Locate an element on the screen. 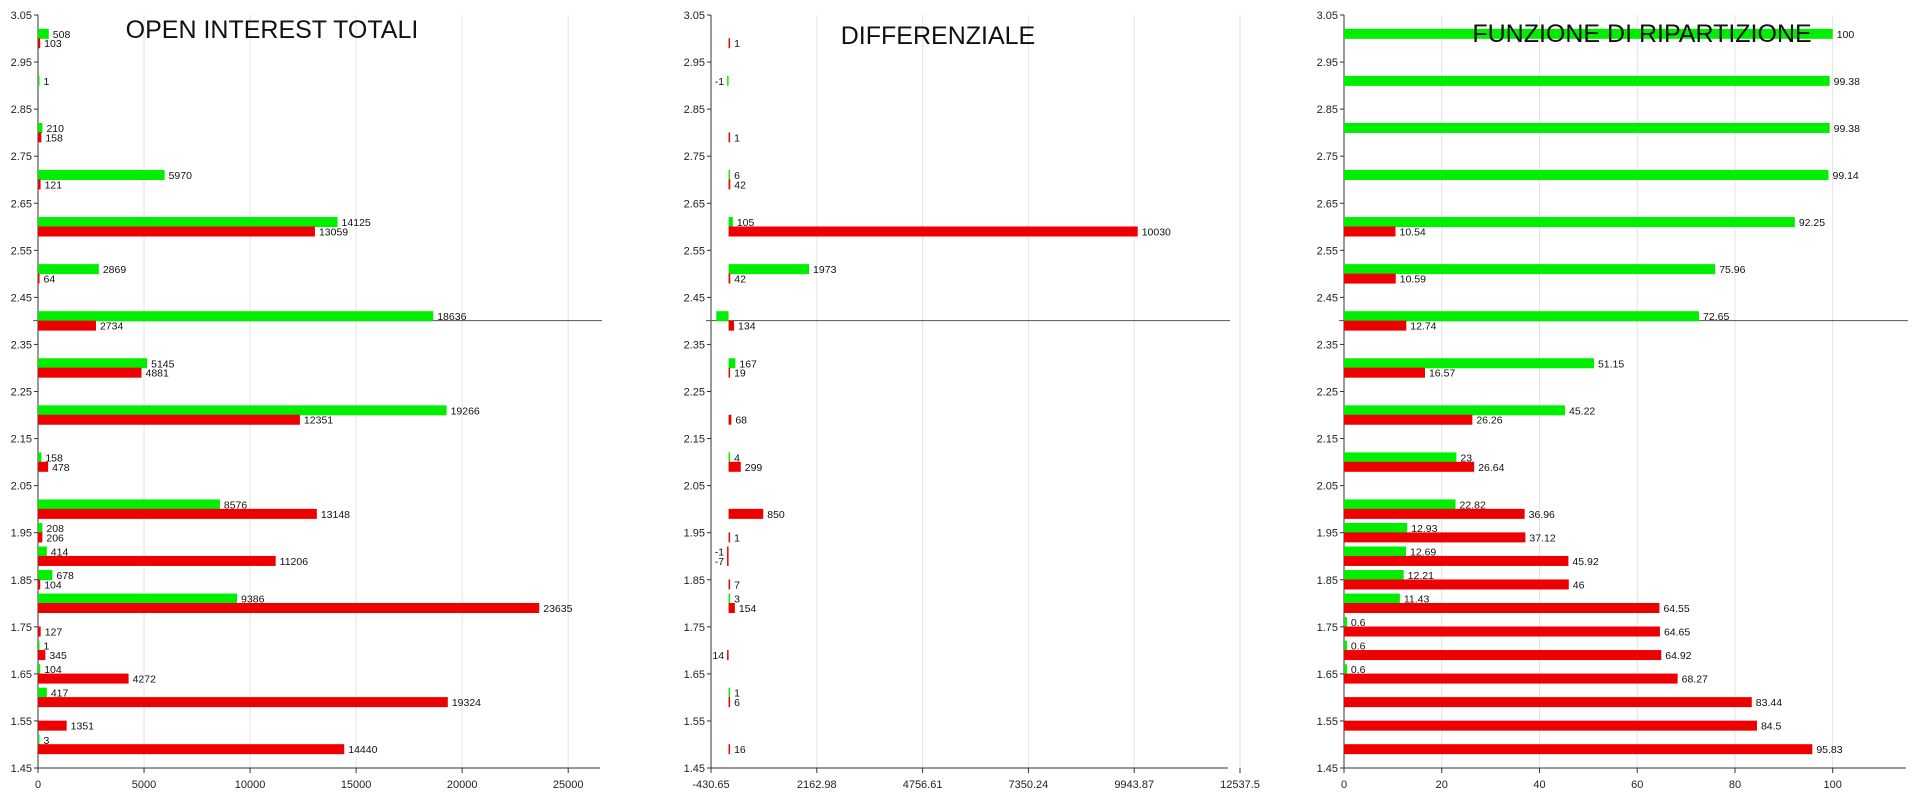 Image resolution: width=1920 pixels, height=811 pixels. bar-data-label: 16 is located at coordinates (740, 750).